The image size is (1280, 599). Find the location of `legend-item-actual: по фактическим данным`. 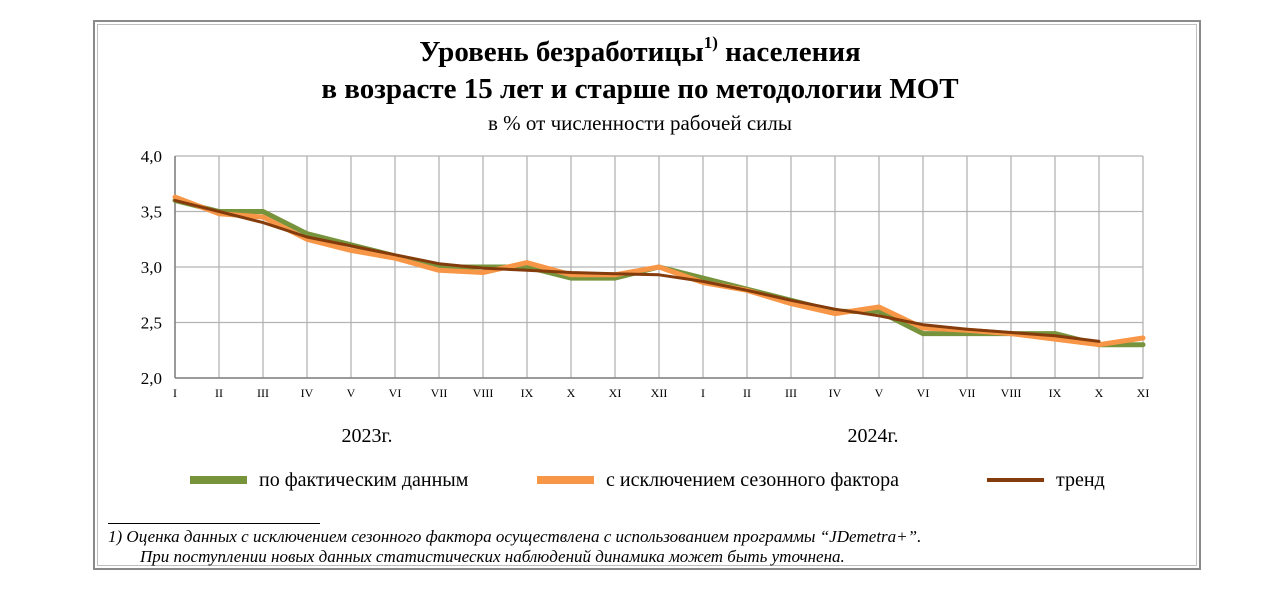

legend-item-actual: по фактическим данным is located at coordinates (329, 480).